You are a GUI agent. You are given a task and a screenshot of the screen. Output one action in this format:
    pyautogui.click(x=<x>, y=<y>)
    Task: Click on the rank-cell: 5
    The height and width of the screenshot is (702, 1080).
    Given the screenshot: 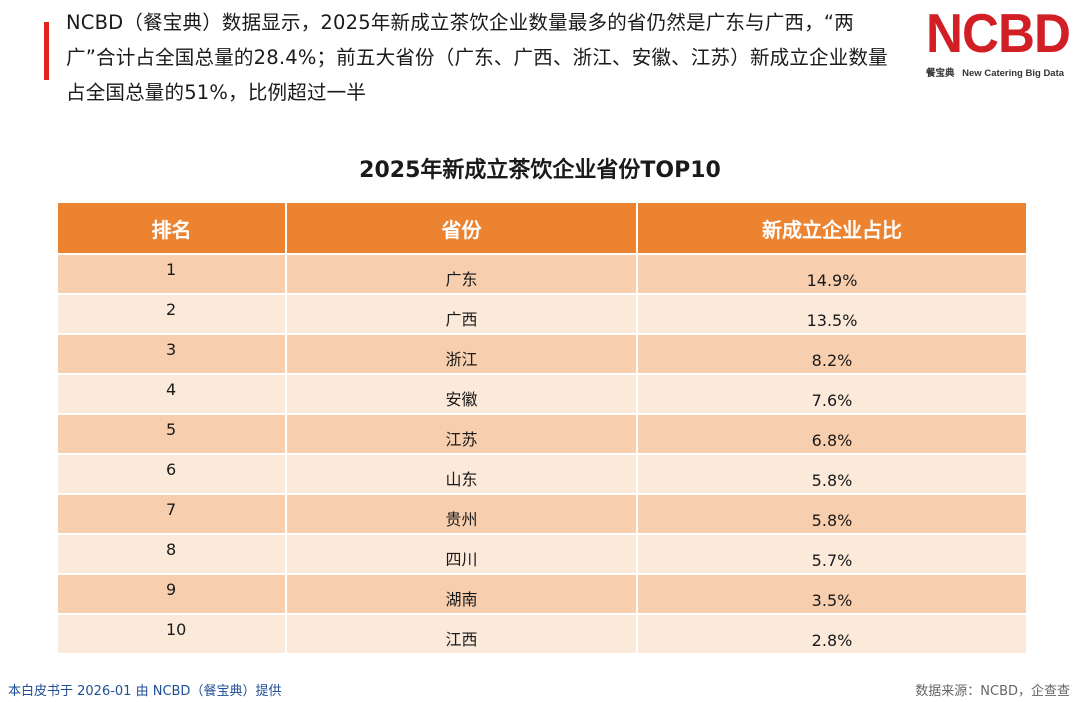 What is the action you would take?
    pyautogui.click(x=172, y=433)
    